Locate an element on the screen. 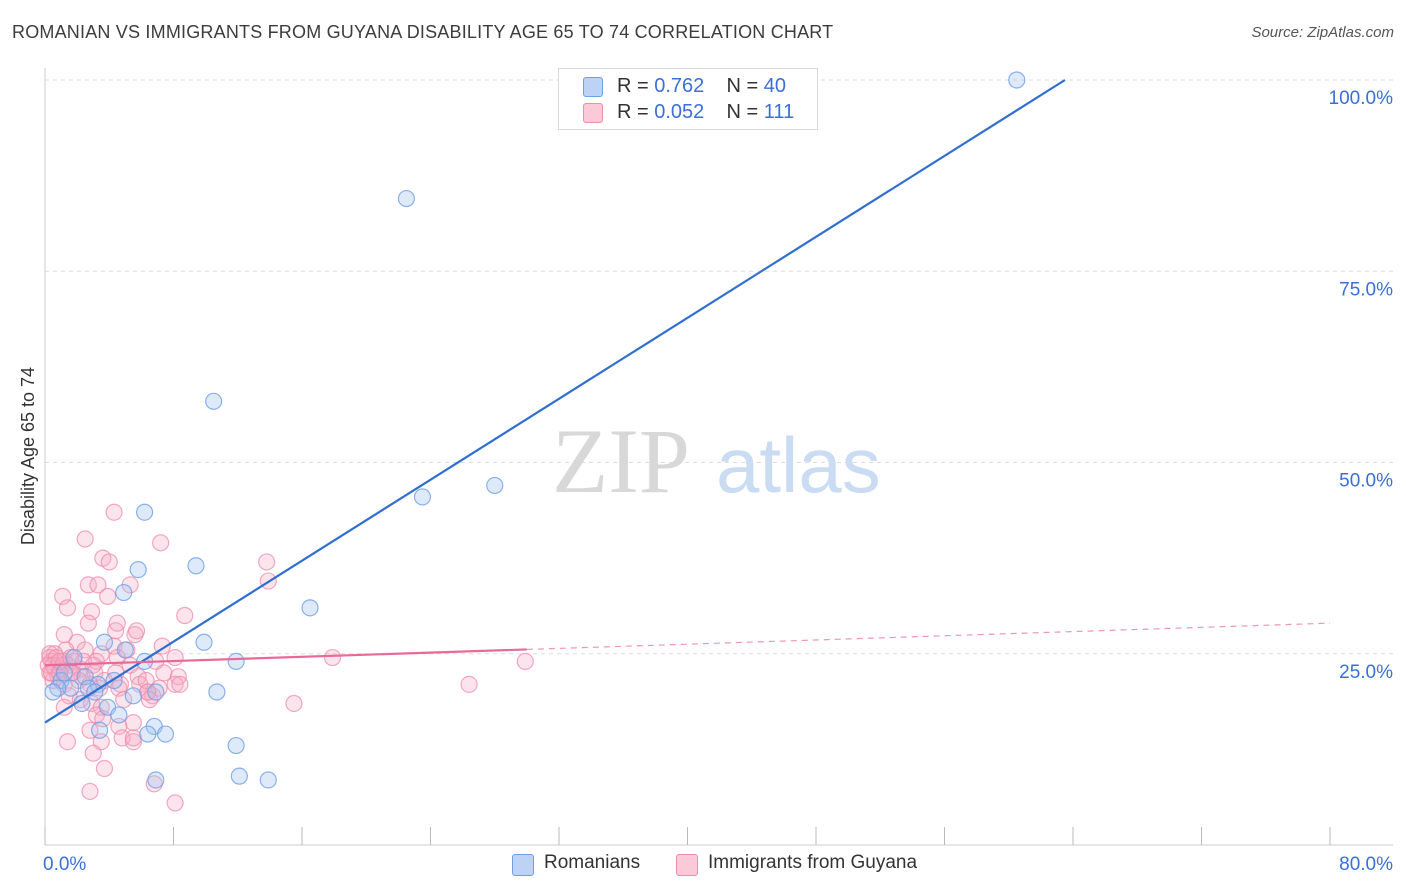 This screenshot has width=1406, height=892. legend-box: R = 0.762 N = 40 R = 0.052 N = 111 is located at coordinates (688, 99).